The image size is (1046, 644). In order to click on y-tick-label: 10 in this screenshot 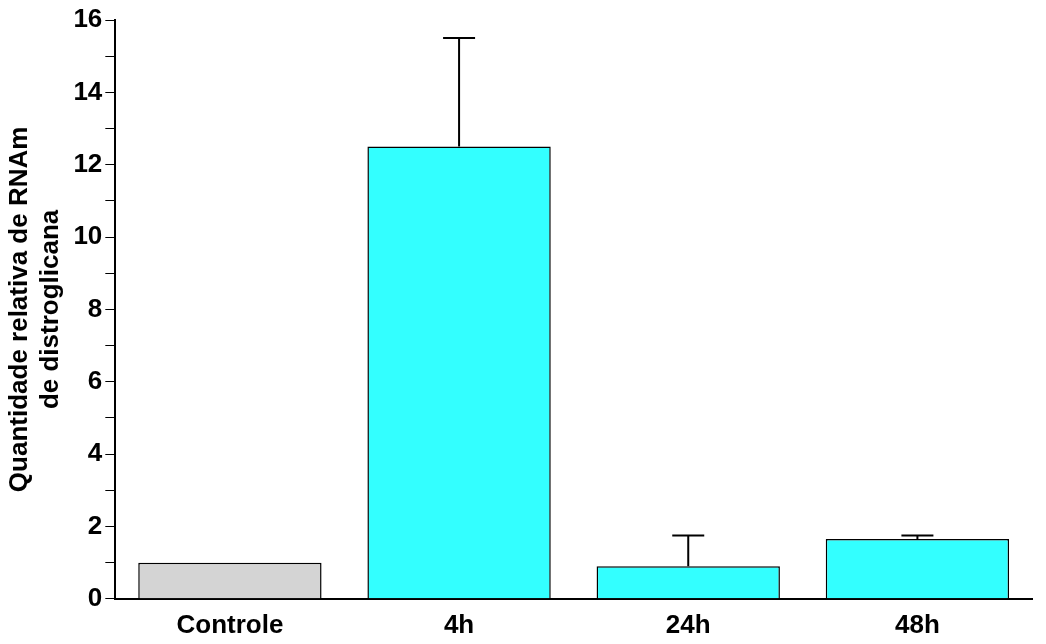, I will do `click(88, 235)`.